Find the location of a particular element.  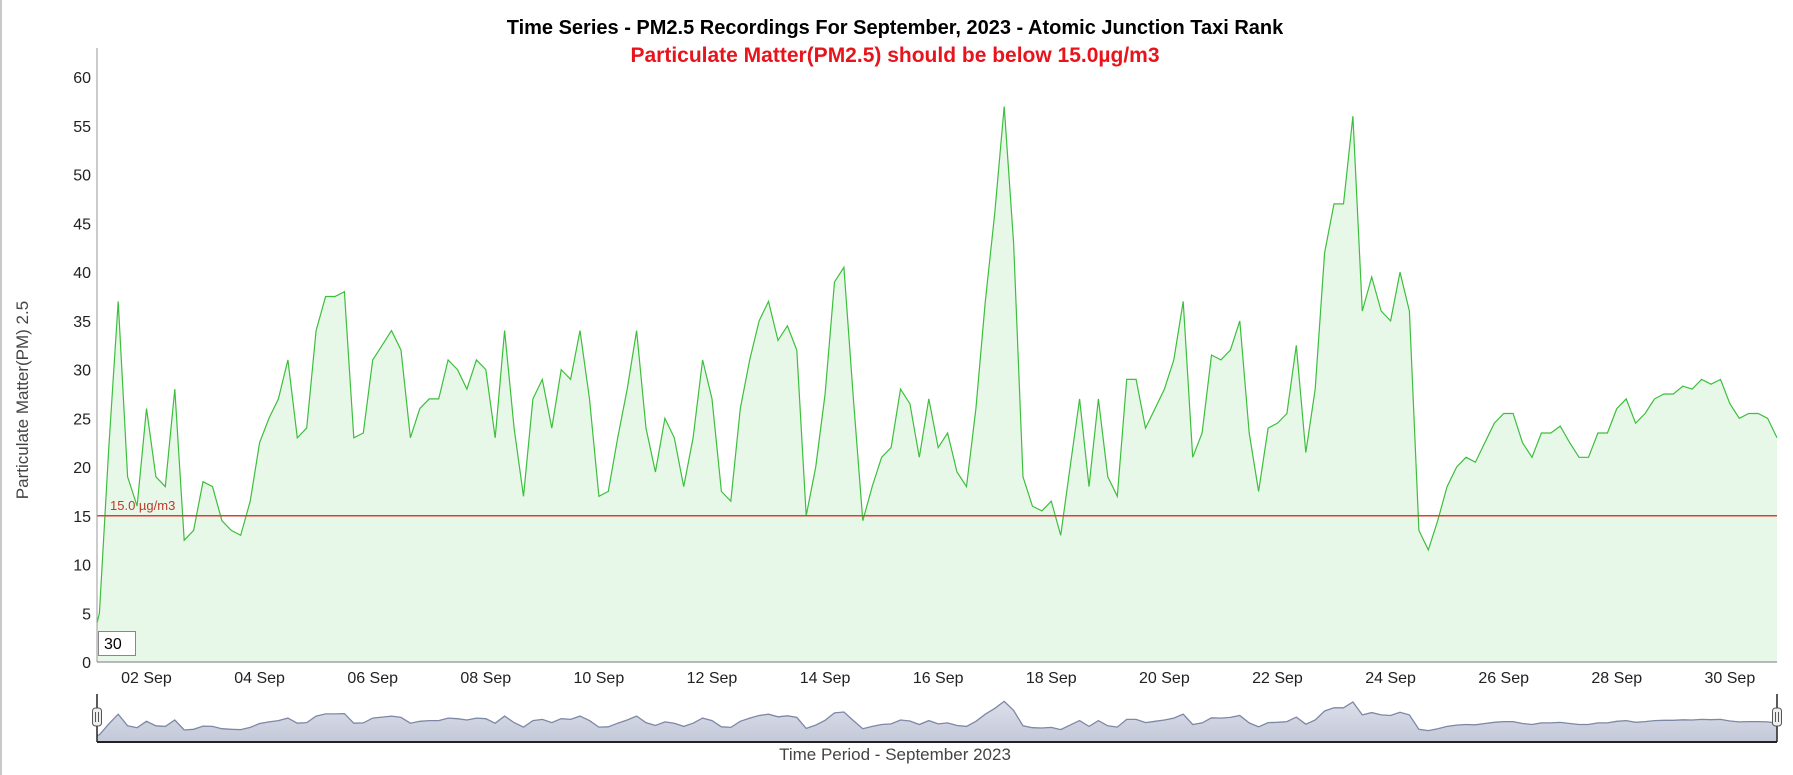

x-tick-label: 02 Sep is located at coordinates (146, 678).